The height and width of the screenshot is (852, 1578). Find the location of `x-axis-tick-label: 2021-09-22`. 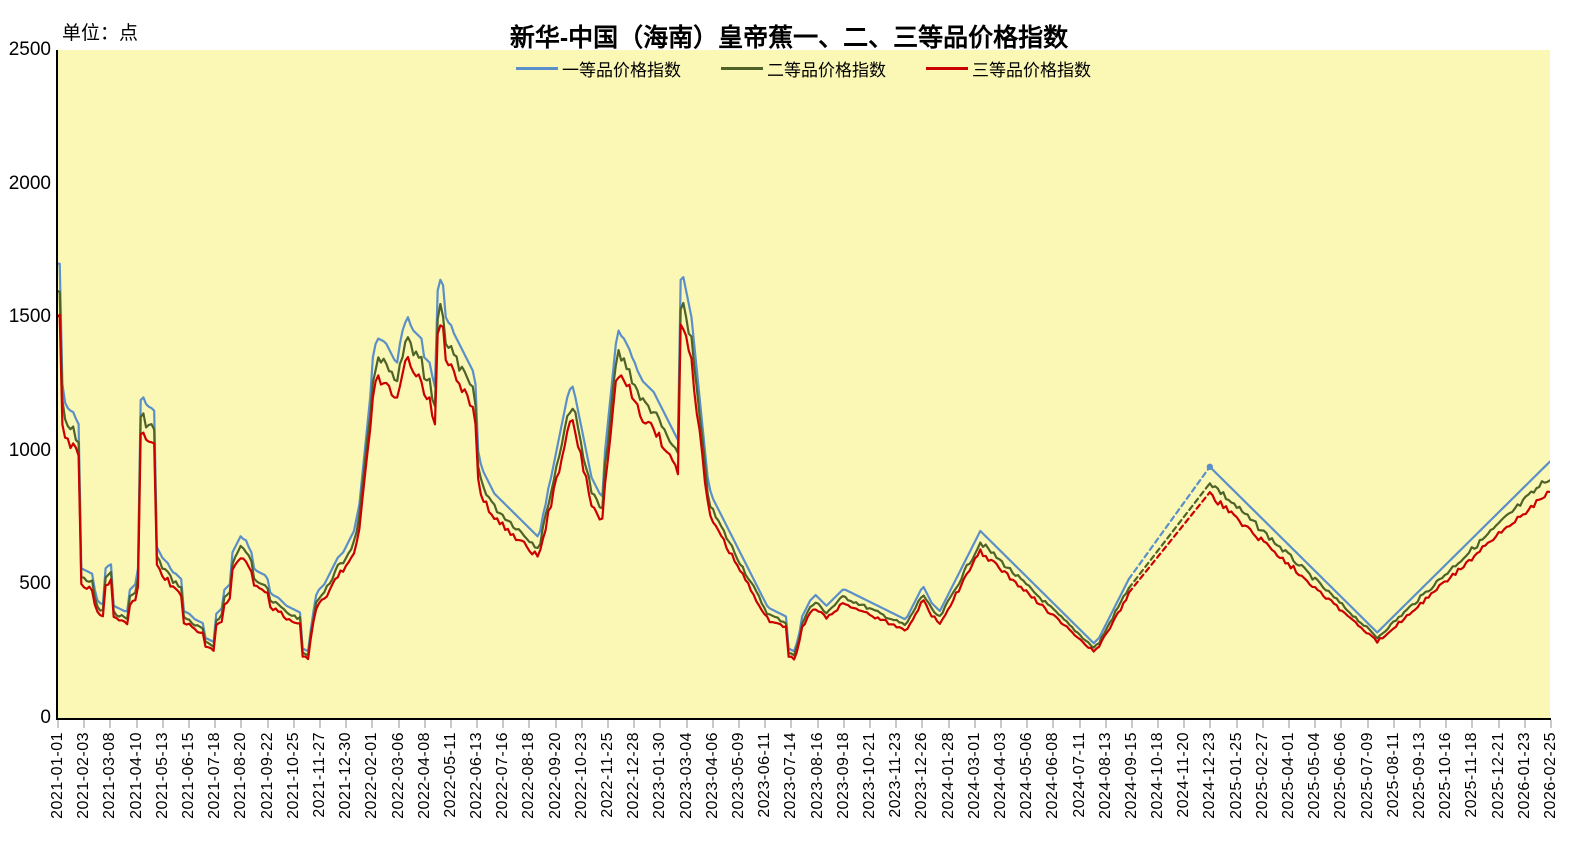

x-axis-tick-label: 2021-09-22 is located at coordinates (267, 775).